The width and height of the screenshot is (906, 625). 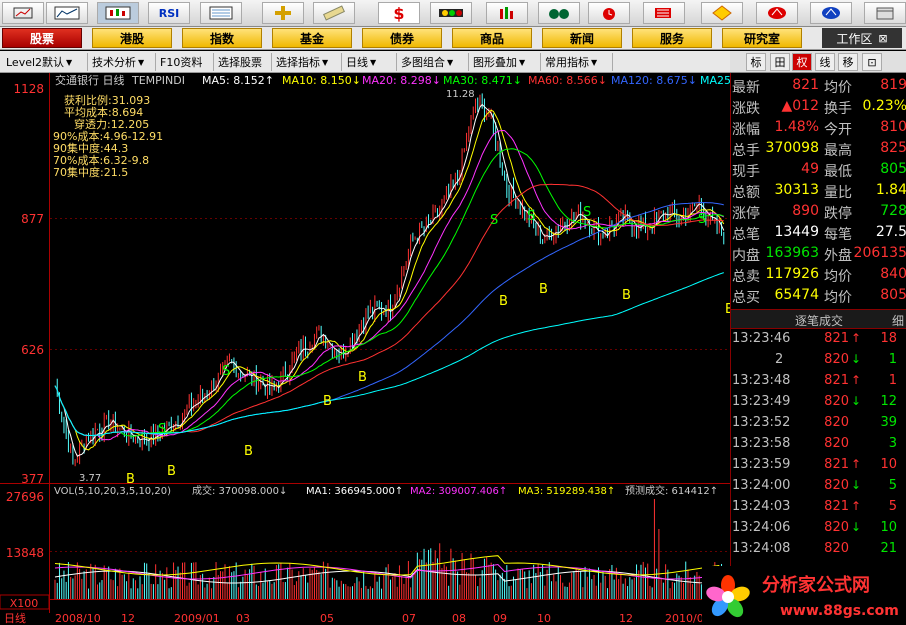 I want to click on alarm-icon, so click(x=609, y=13).